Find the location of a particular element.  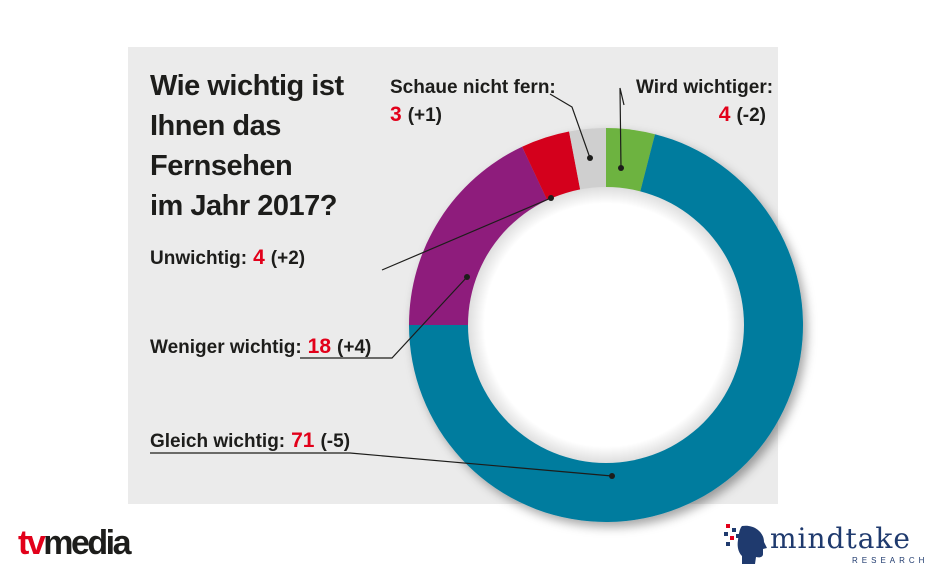

title-line-4: im Jahr 2017? is located at coordinates (243, 206).